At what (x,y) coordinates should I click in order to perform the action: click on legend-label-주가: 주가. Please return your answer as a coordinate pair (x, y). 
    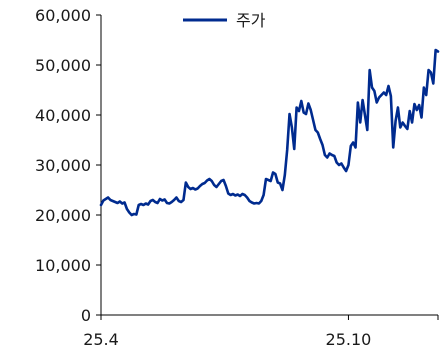
    Looking at the image, I should click on (251, 20).